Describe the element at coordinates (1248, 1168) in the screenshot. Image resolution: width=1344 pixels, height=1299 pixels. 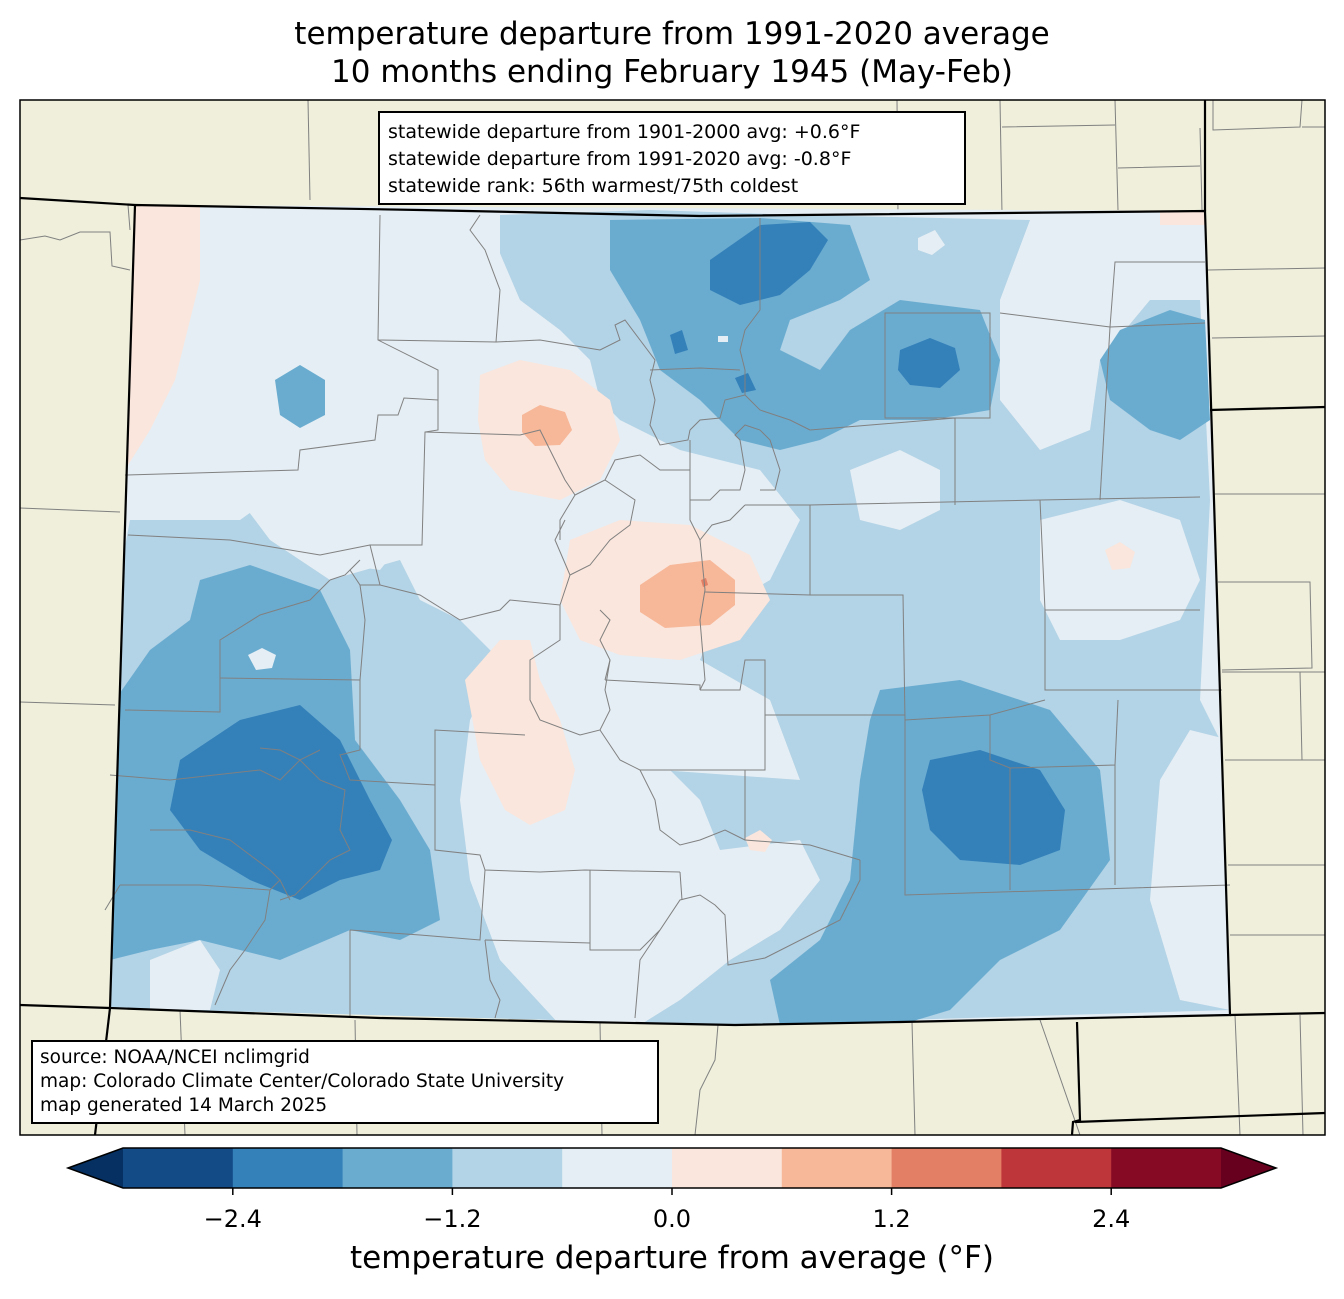
I see `colorbar-over-arrow` at that location.